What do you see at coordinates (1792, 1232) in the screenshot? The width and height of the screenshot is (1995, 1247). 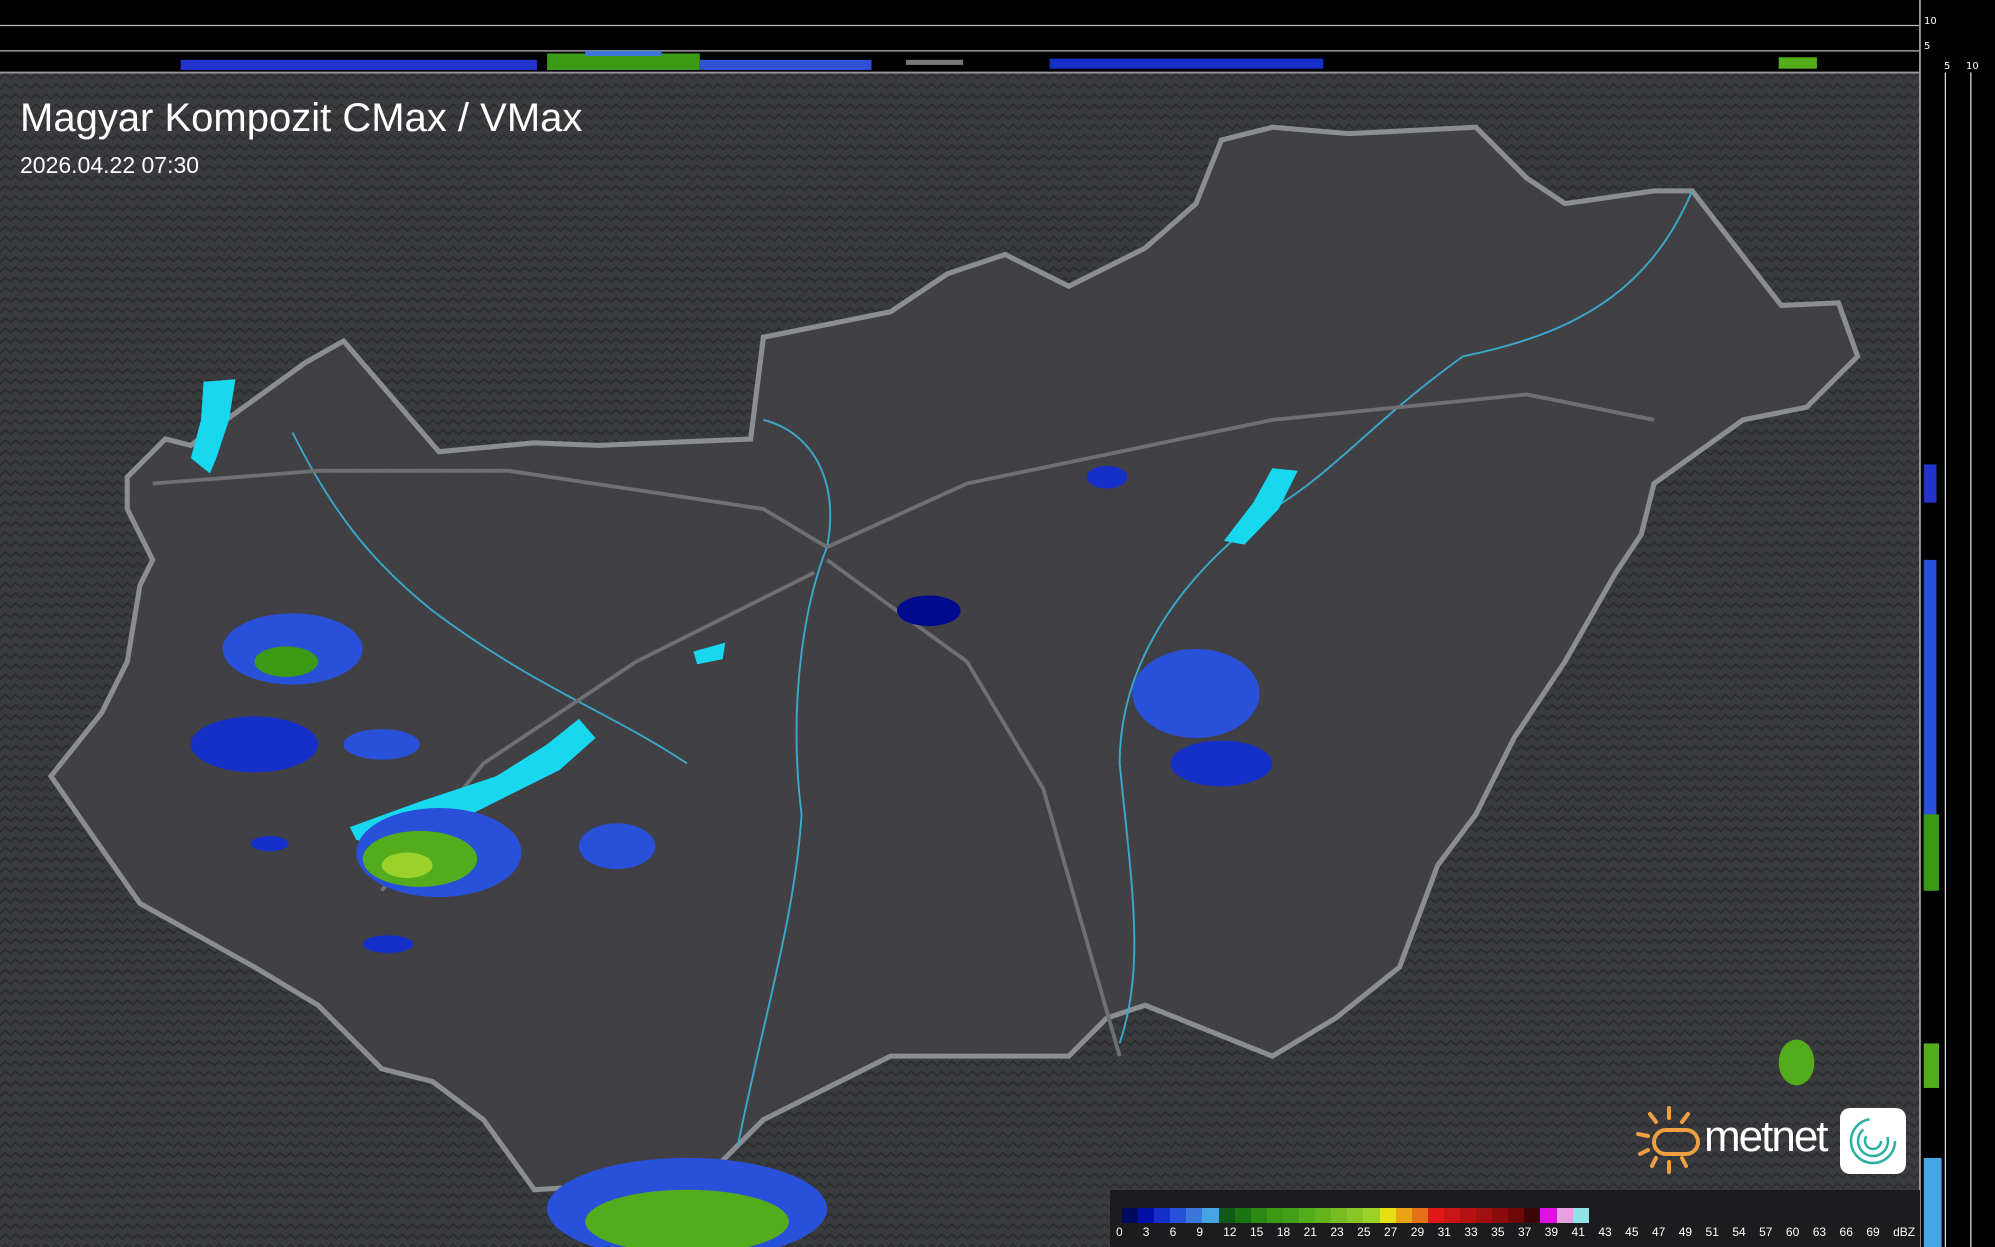 I see `legend-label: 60` at bounding box center [1792, 1232].